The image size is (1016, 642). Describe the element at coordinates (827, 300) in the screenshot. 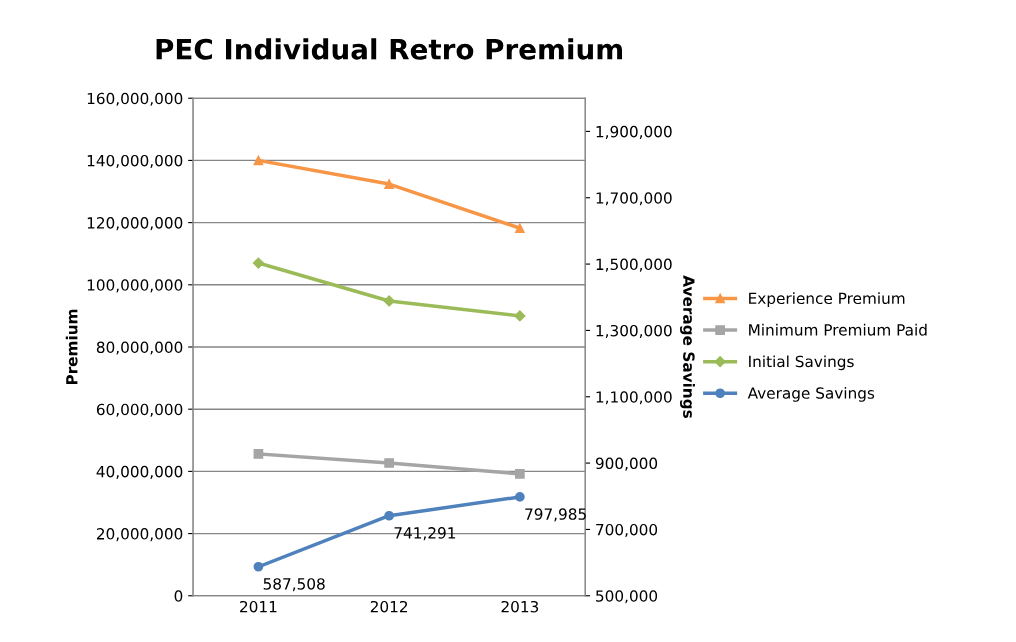

I see `legend-label: Experience Premium` at that location.